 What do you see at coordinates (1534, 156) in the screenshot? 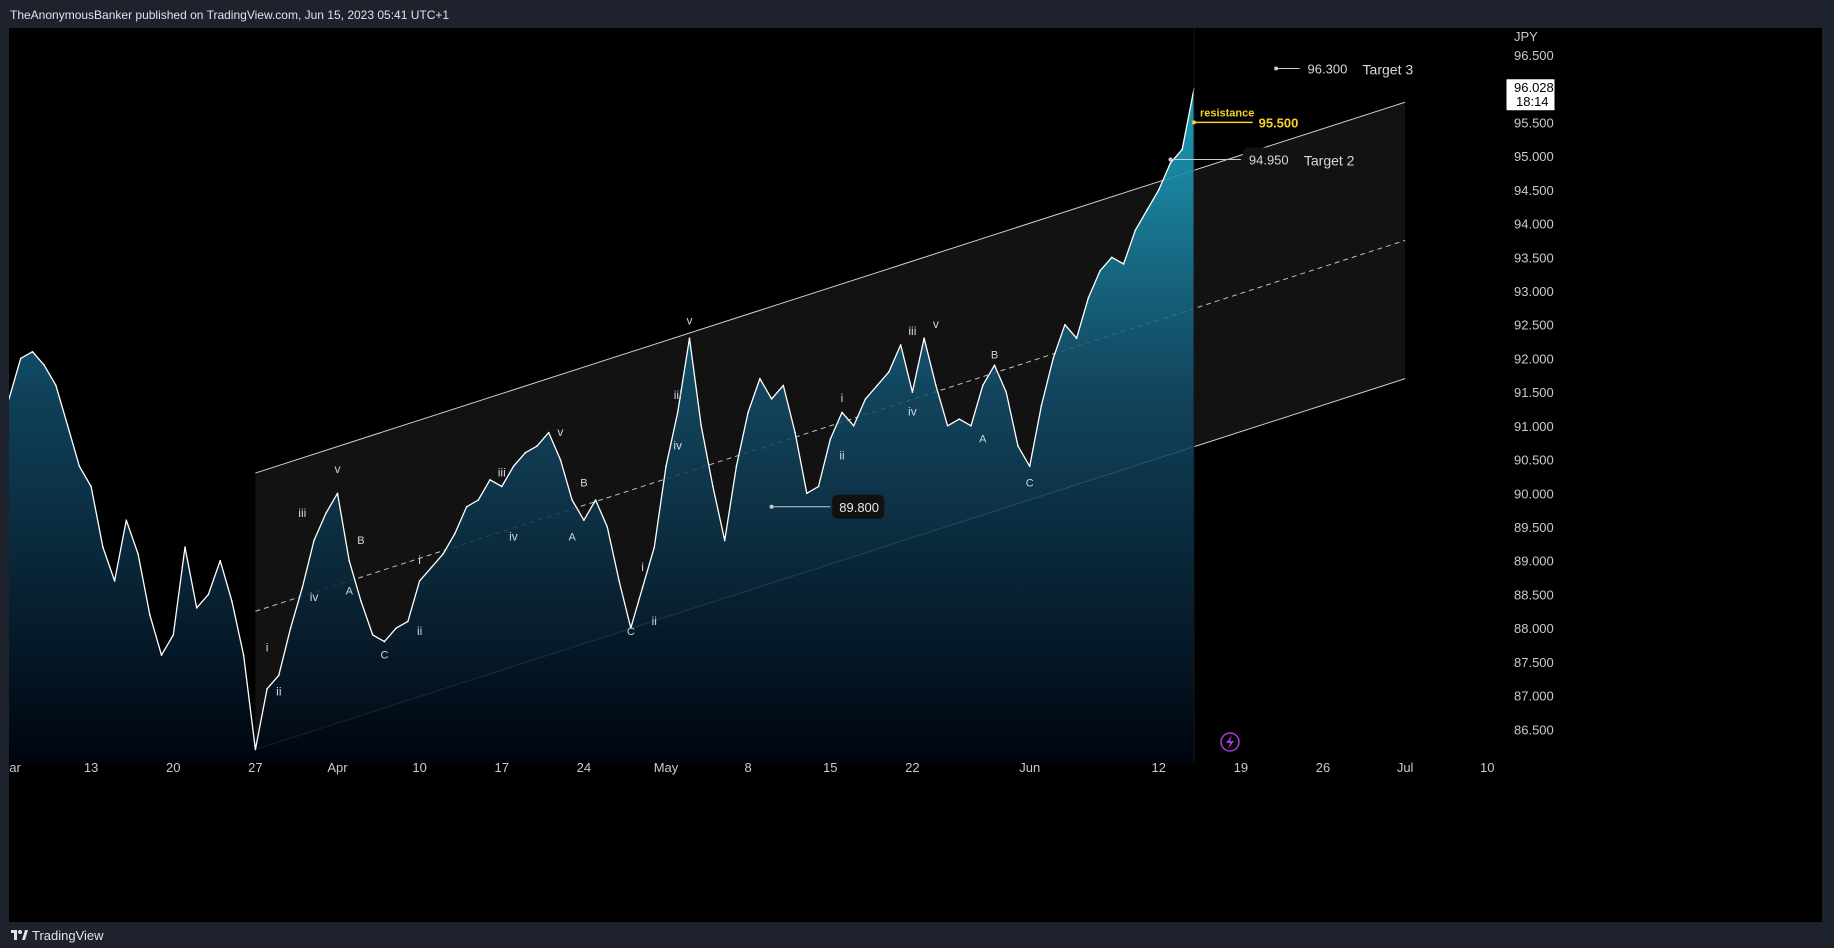
I see `price-tick-label: 95.000` at bounding box center [1534, 156].